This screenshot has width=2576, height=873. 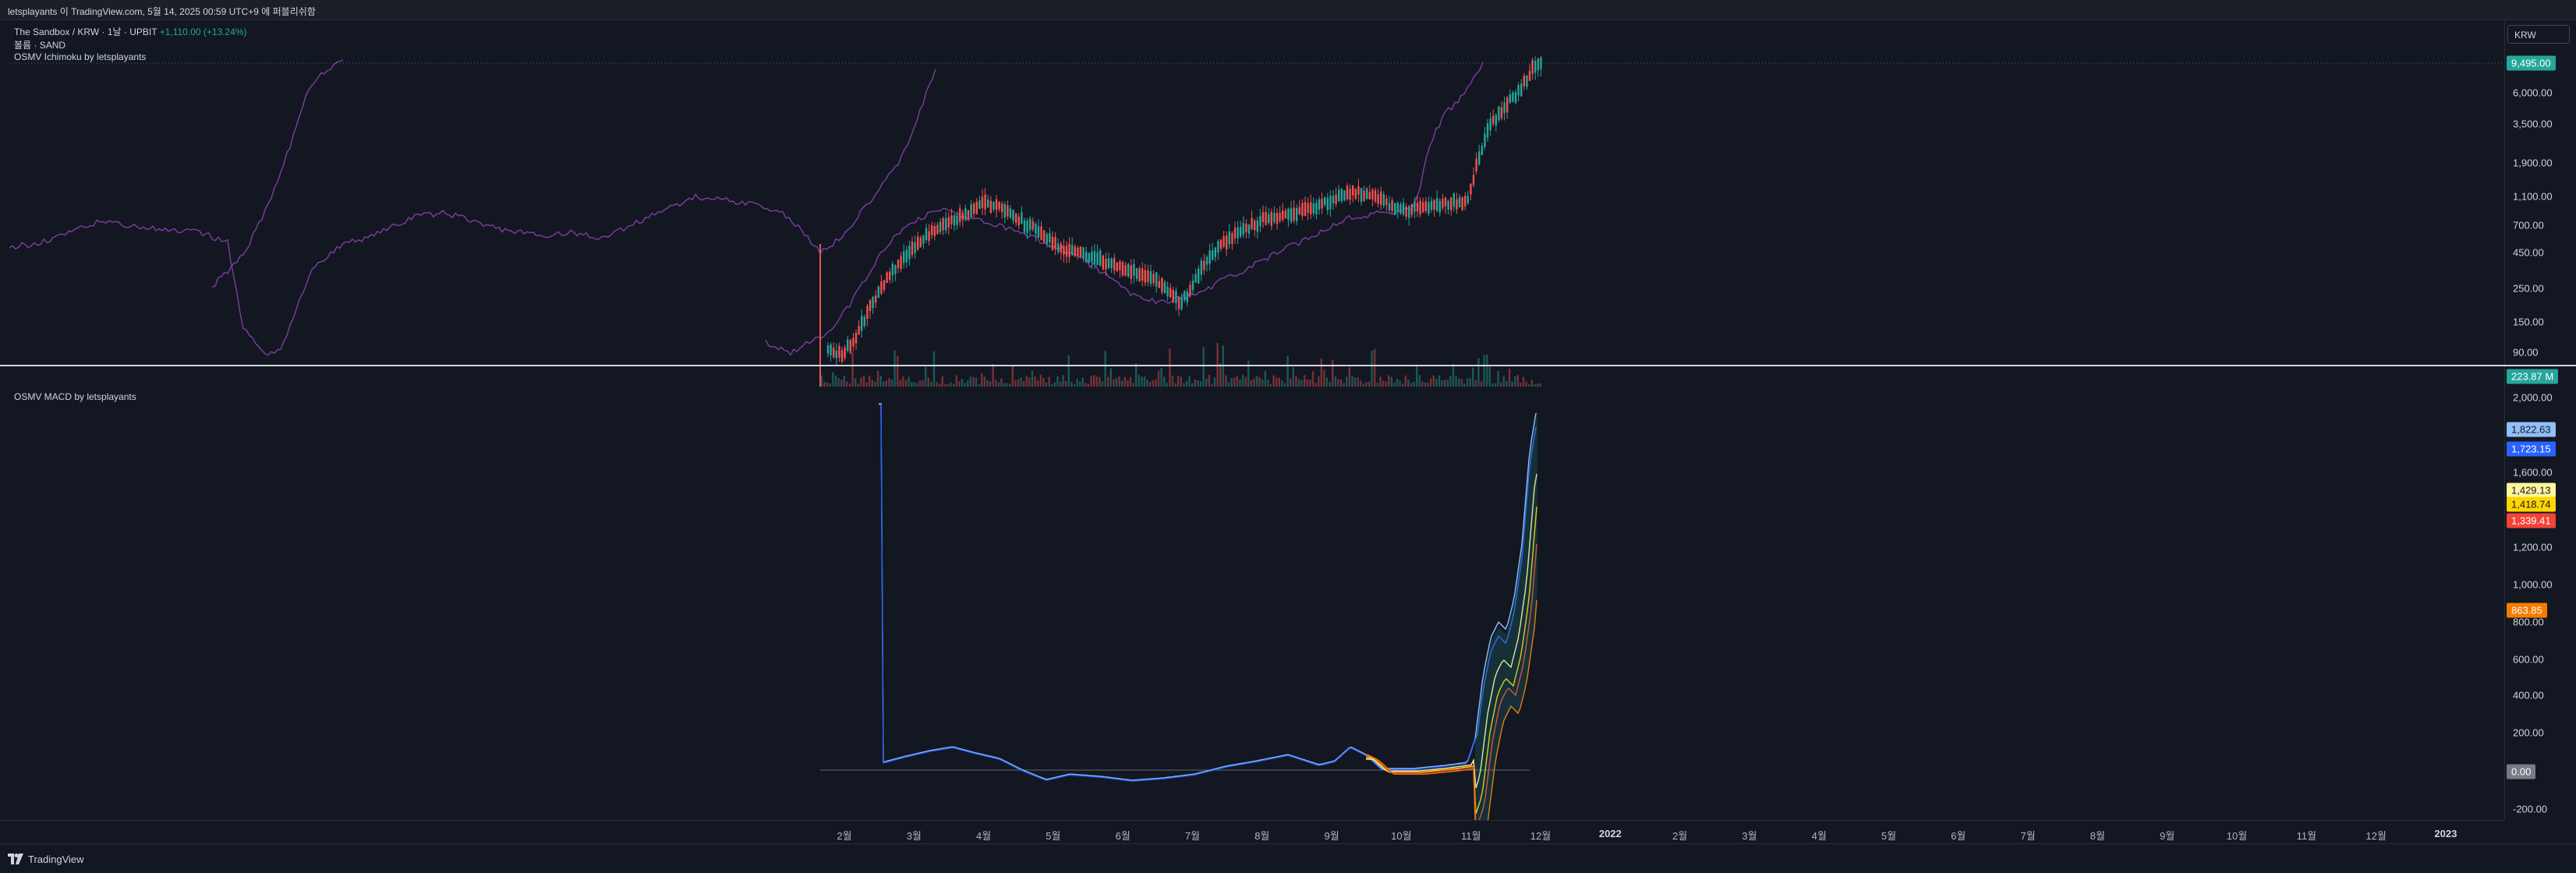 I want to click on macd-value-badge: 1,822.63, so click(x=2531, y=429).